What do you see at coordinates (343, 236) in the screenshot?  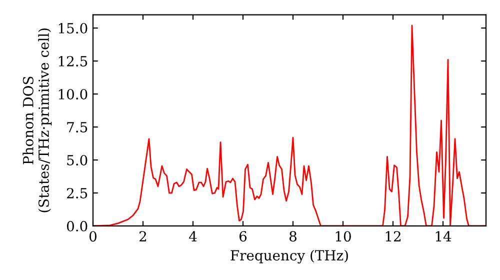 I see `x-tick-label: 10` at bounding box center [343, 236].